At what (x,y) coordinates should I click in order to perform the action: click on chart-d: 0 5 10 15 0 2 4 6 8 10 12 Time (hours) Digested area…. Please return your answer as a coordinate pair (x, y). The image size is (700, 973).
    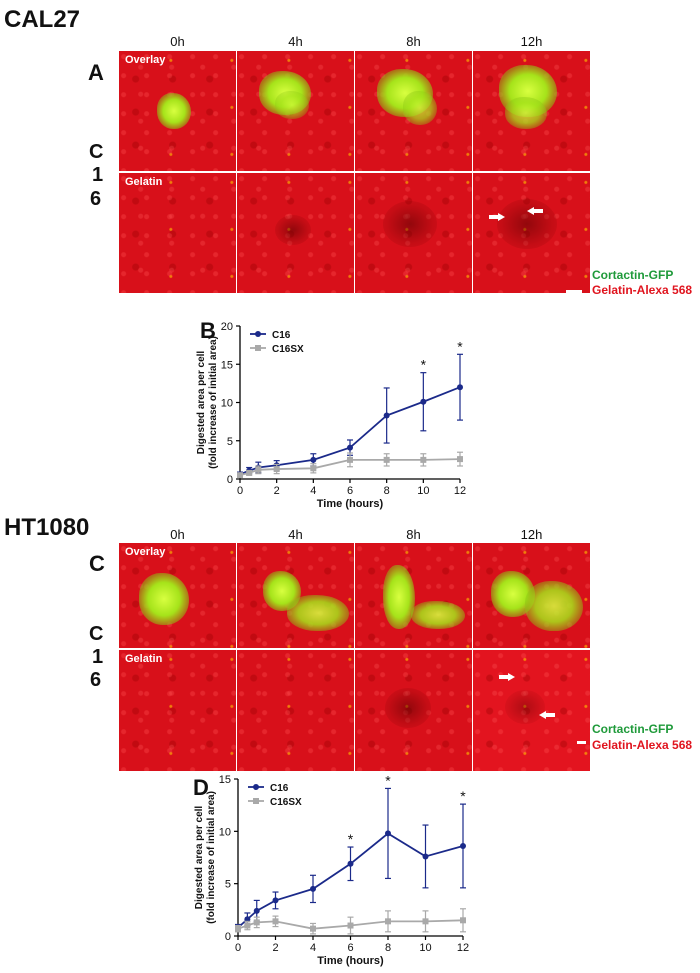
    Looking at the image, I should click on (331, 869).